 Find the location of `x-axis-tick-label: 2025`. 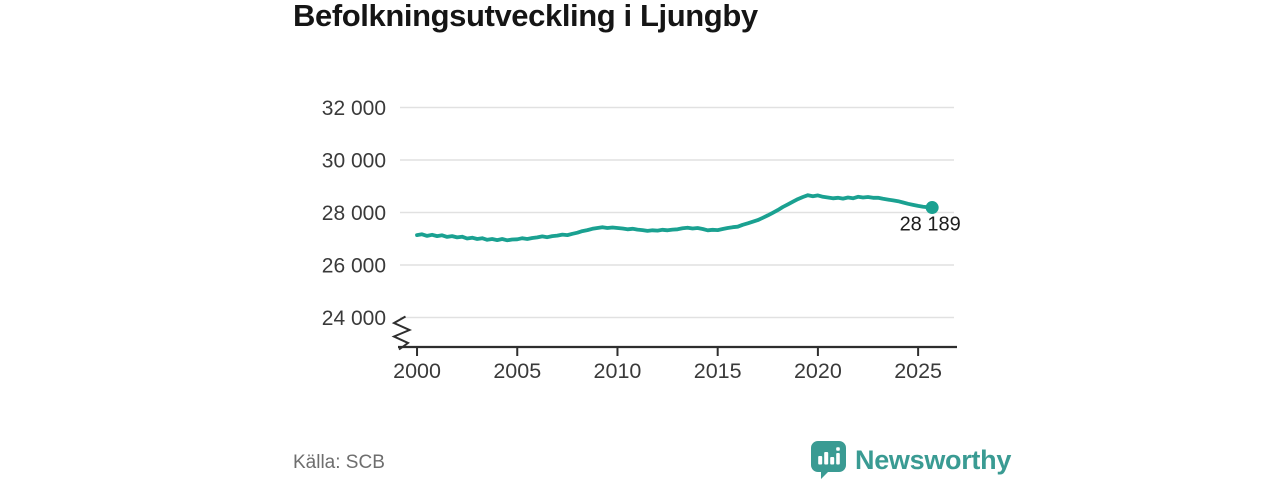

x-axis-tick-label: 2025 is located at coordinates (918, 371).